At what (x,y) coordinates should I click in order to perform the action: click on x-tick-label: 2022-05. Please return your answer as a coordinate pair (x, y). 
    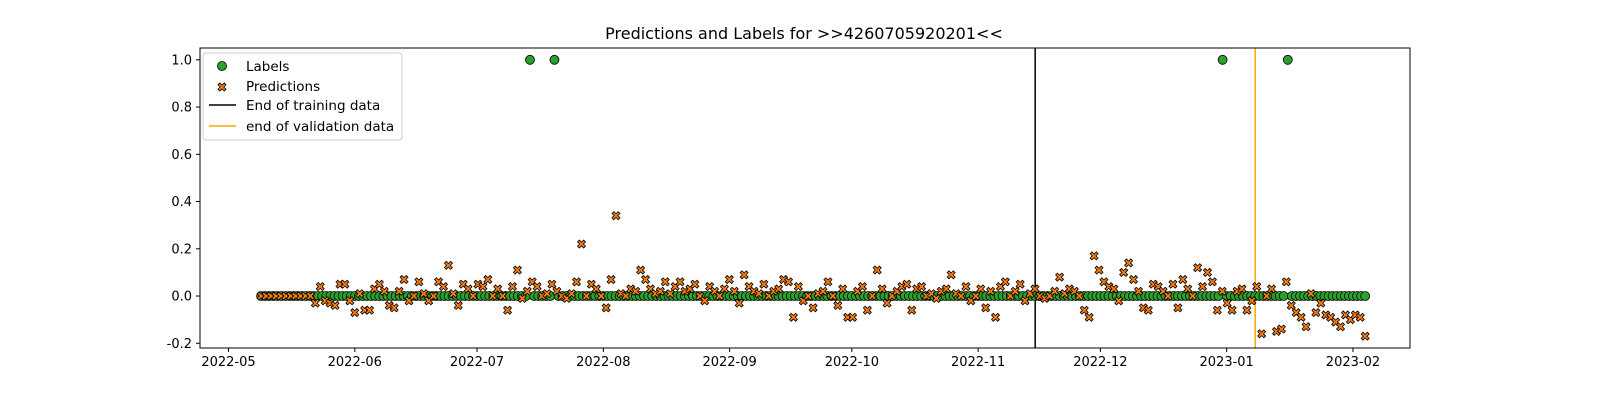
    Looking at the image, I should click on (228, 362).